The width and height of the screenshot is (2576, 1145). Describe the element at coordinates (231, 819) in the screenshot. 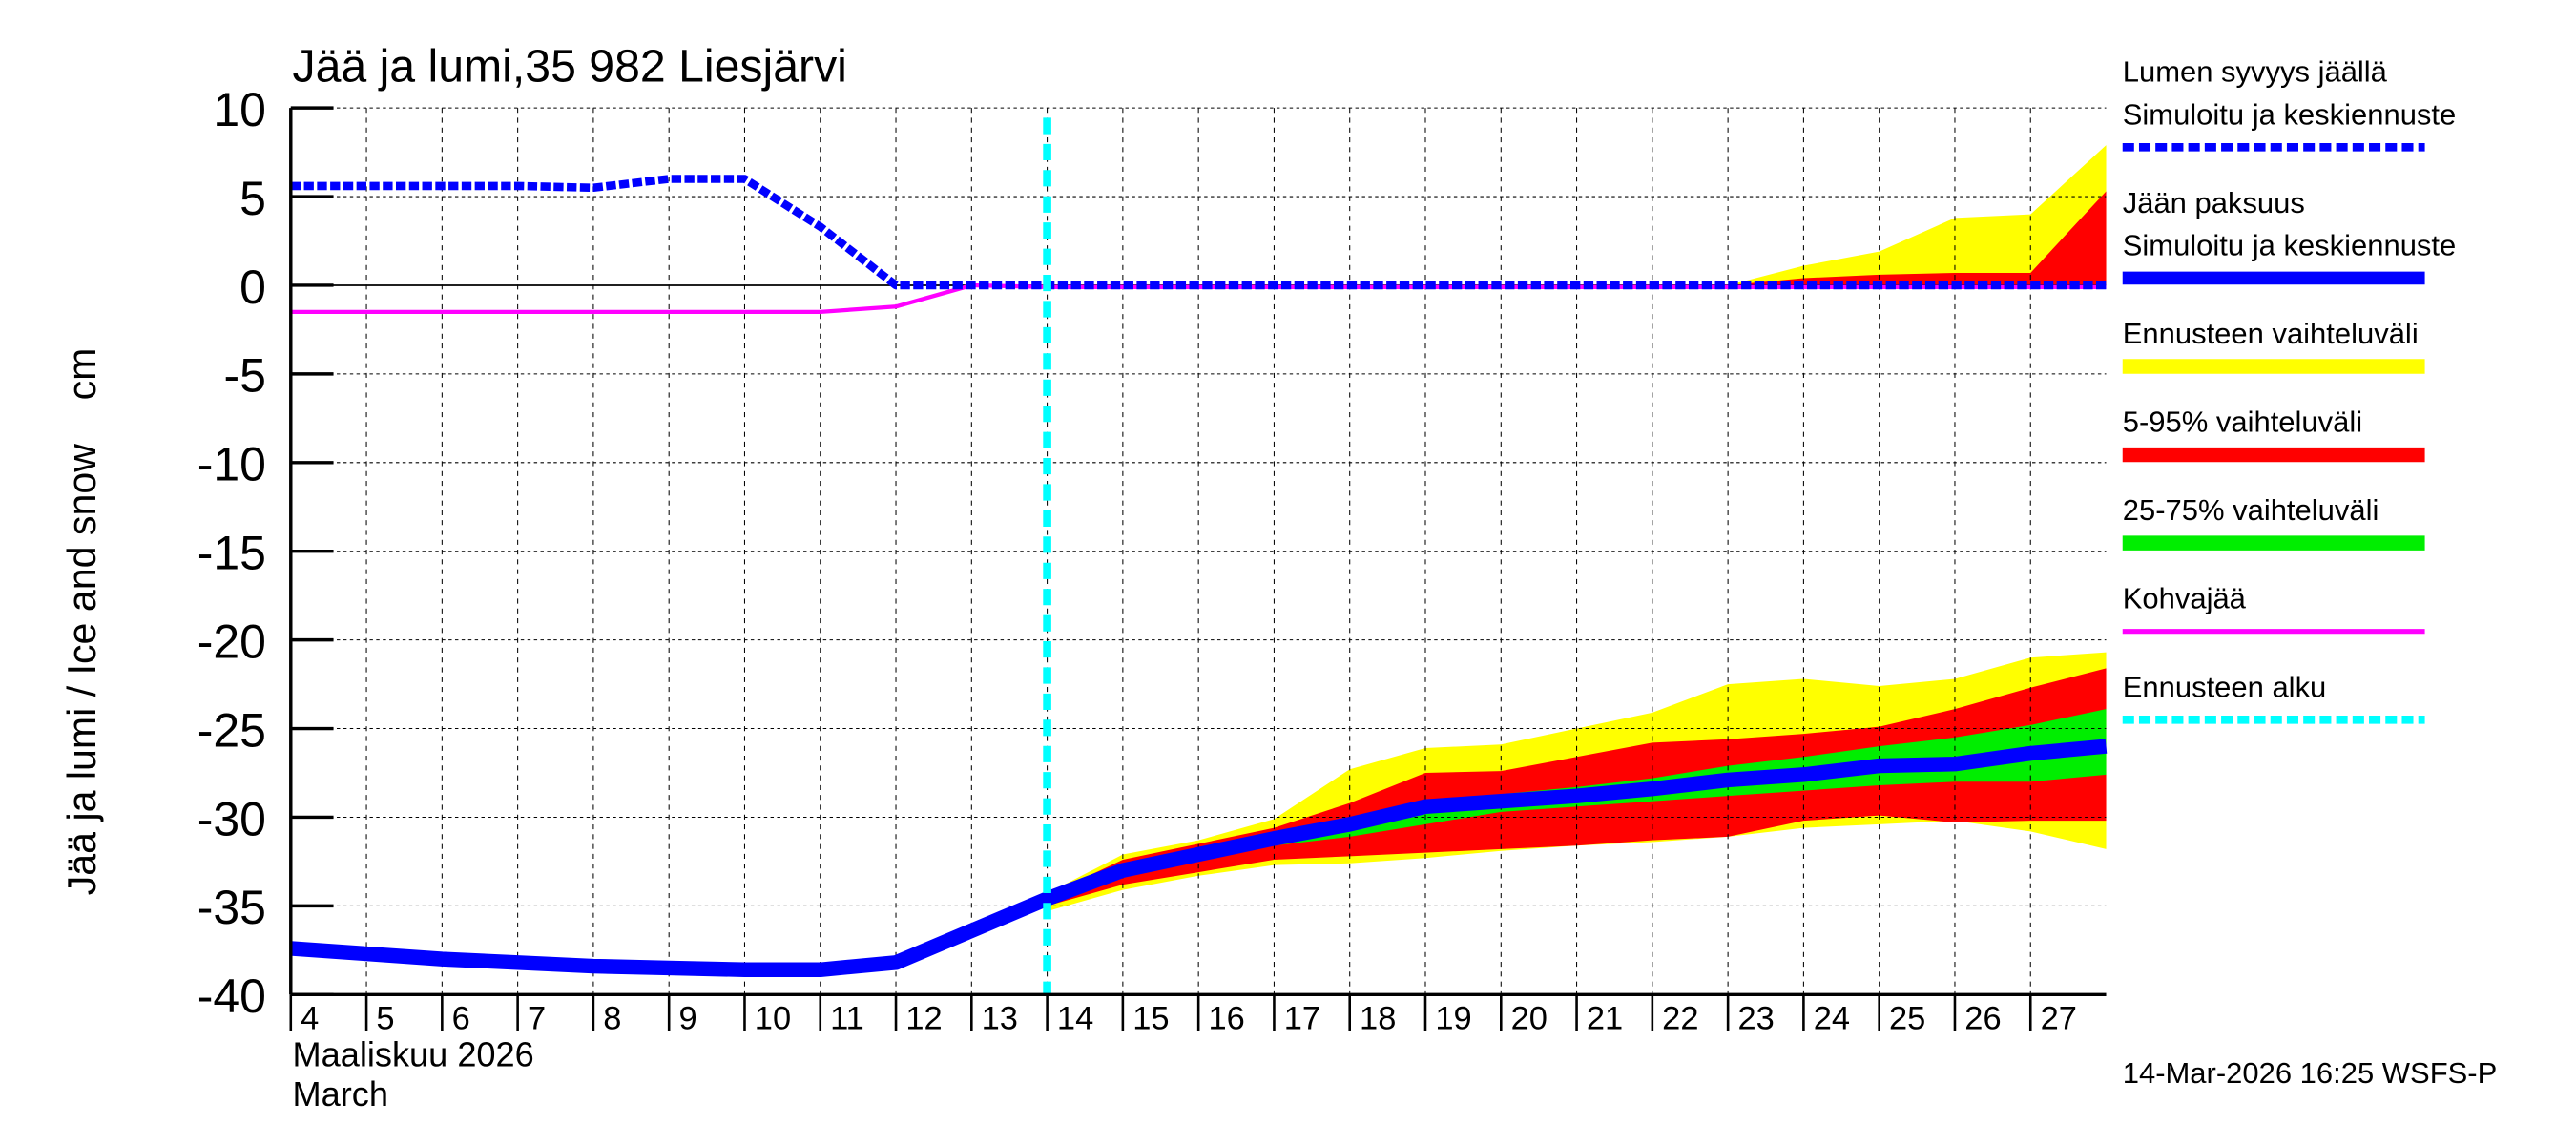

I see `y-tick-label: -30` at that location.